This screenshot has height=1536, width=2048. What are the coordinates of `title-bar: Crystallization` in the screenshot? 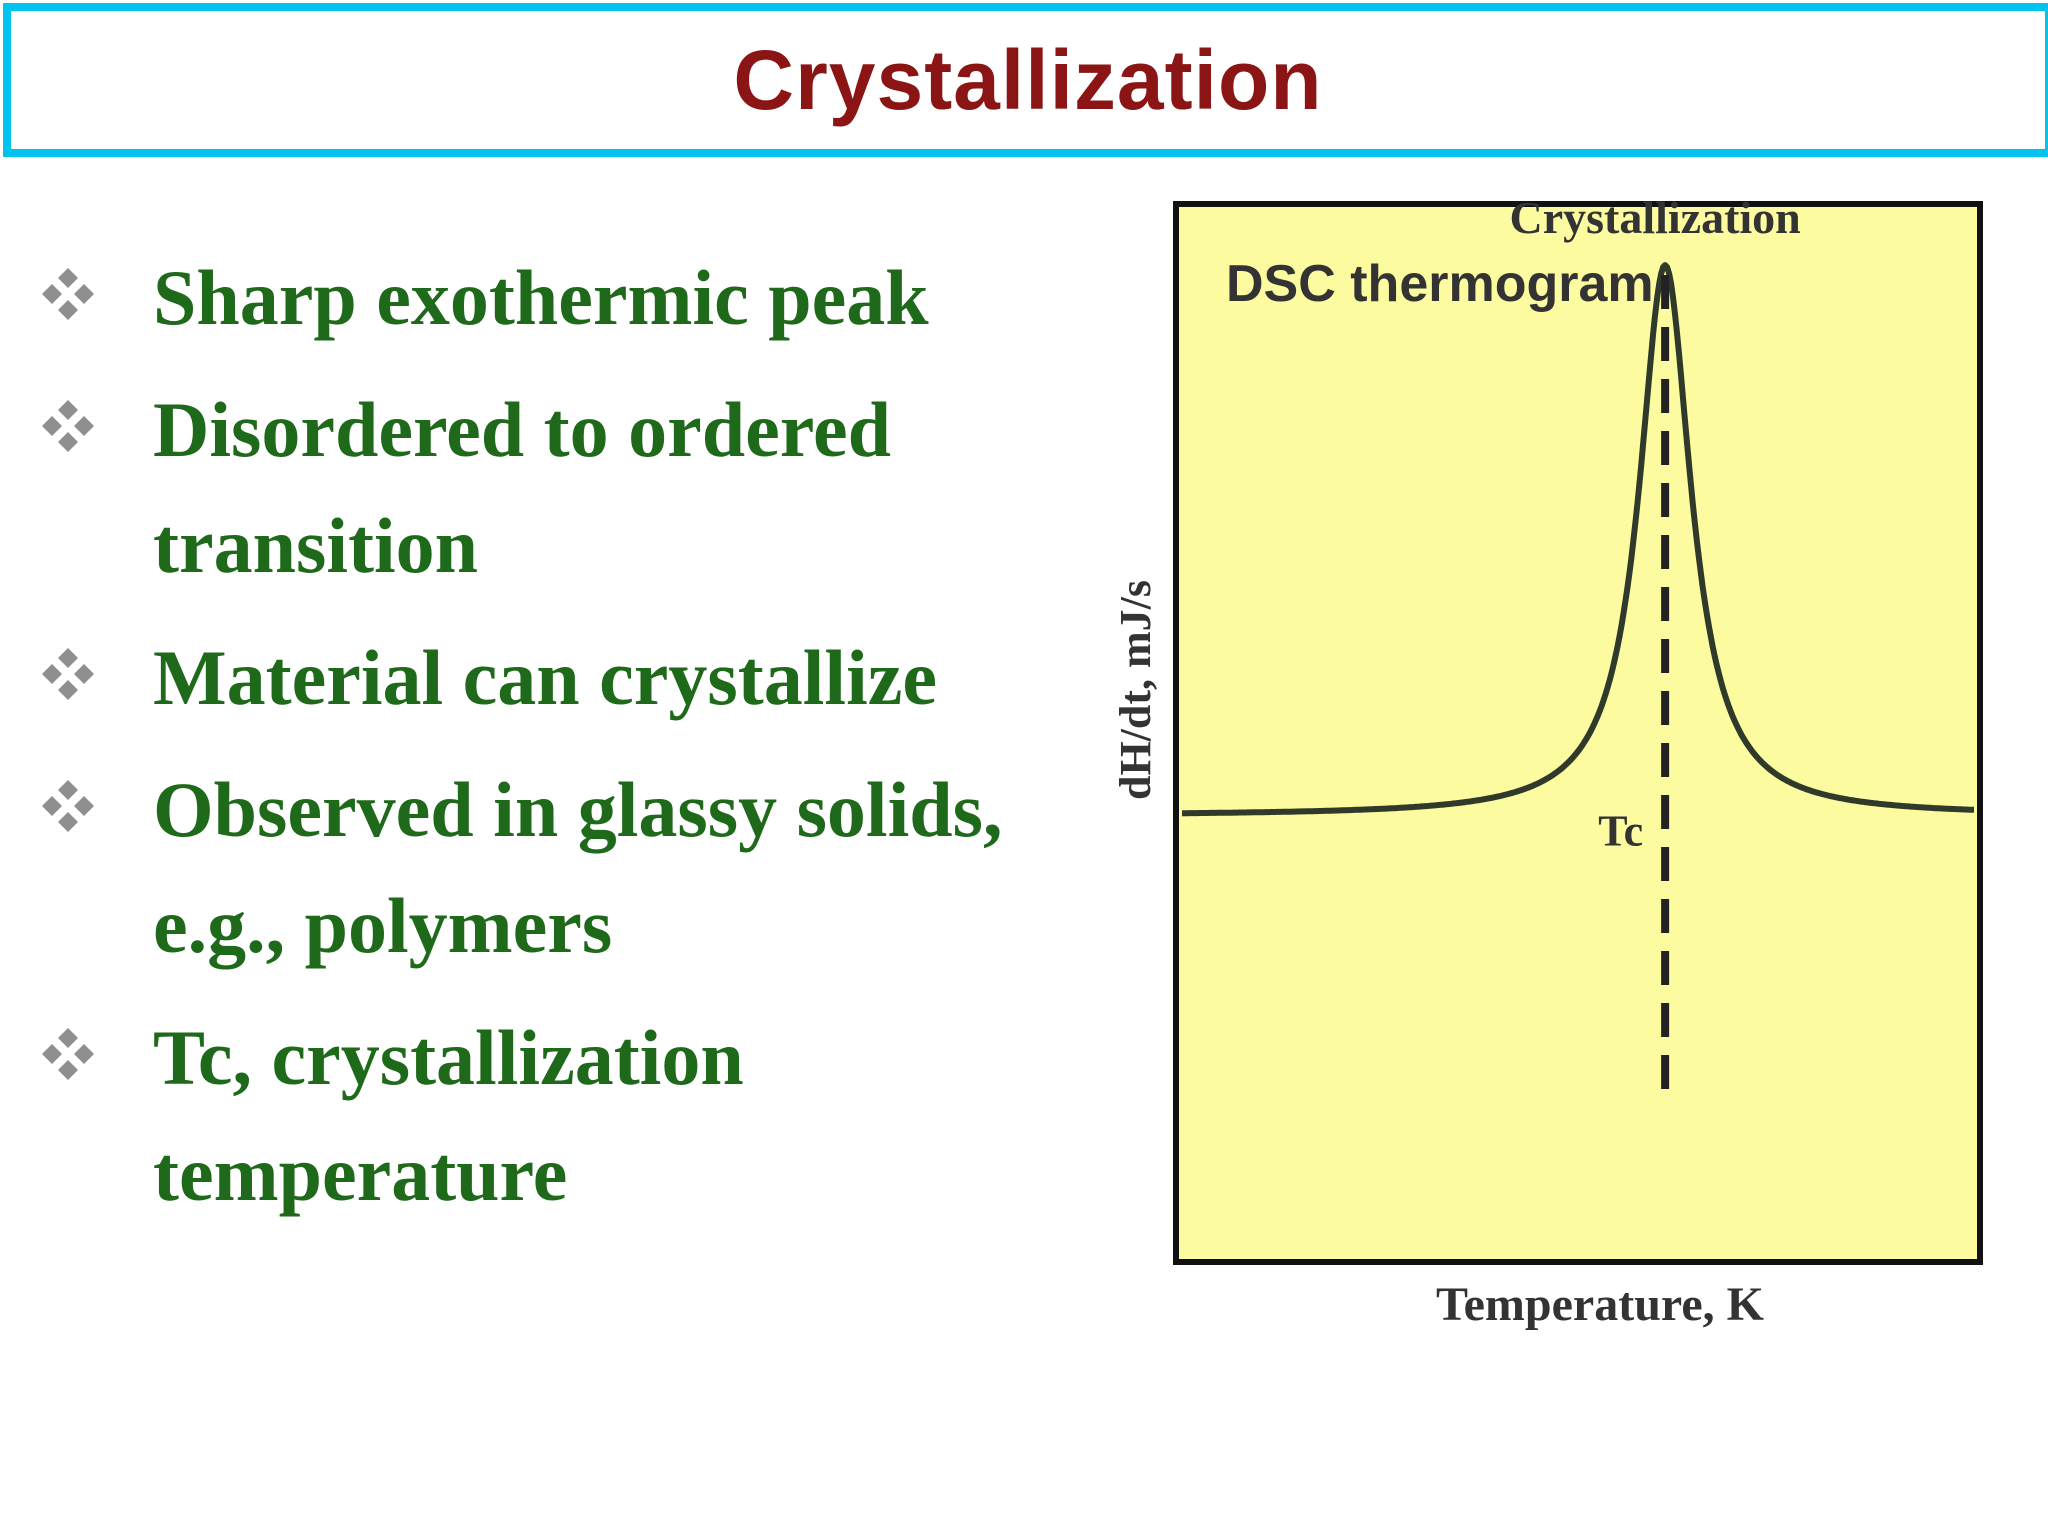 It's located at (1025, 80).